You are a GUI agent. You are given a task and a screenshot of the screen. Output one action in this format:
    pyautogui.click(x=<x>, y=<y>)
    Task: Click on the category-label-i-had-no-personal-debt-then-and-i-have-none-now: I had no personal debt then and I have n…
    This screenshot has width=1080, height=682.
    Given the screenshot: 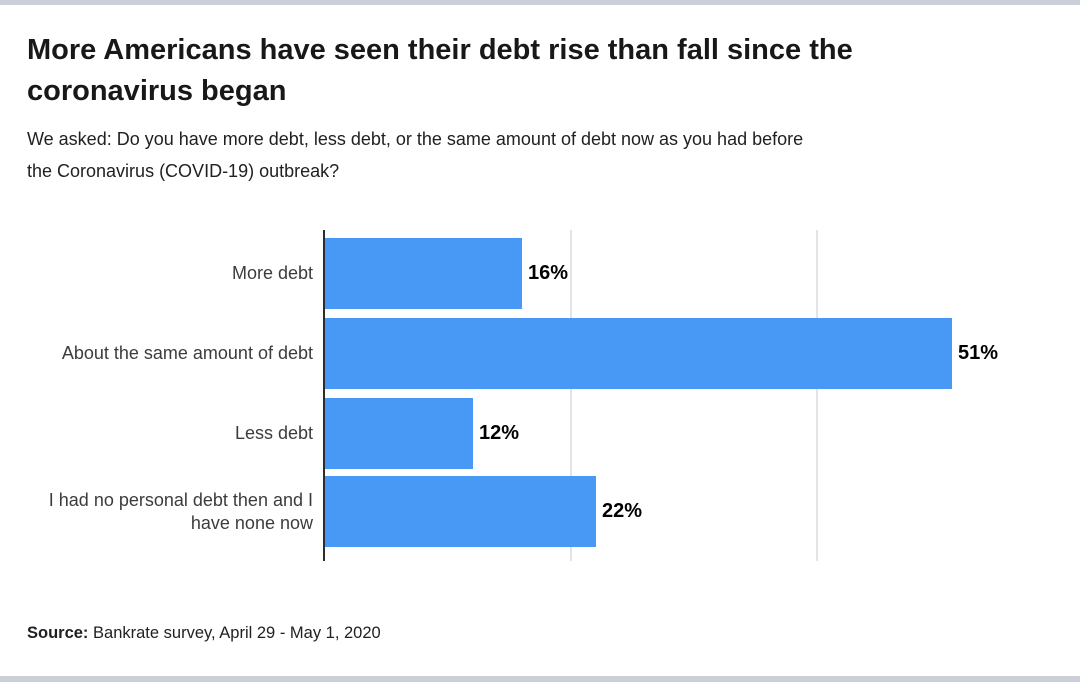 What is the action you would take?
    pyautogui.click(x=180, y=511)
    